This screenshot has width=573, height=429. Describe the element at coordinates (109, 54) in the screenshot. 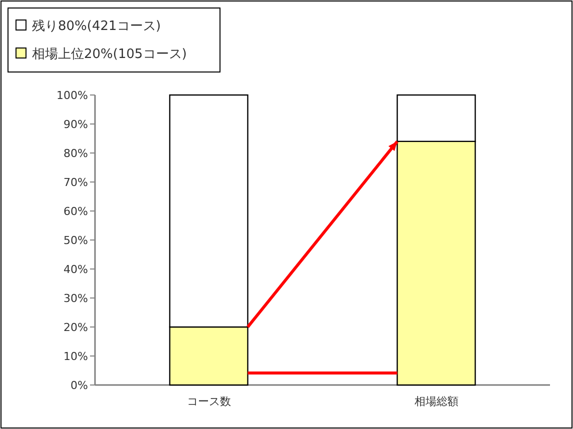

I see `legend-label: 相場上位20%(105コース)` at that location.